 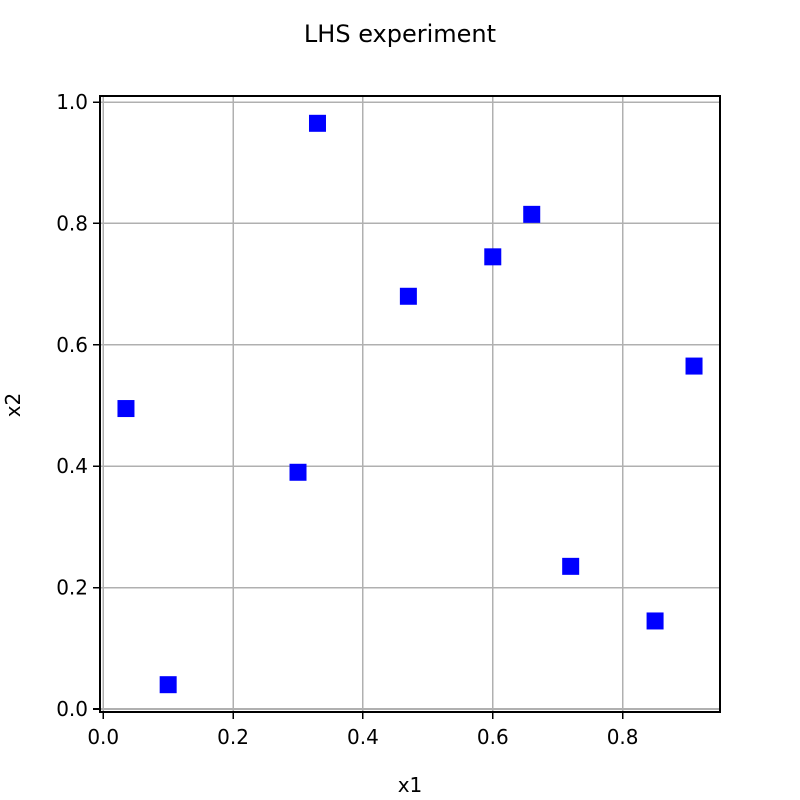 What do you see at coordinates (410, 785) in the screenshot?
I see `x-axis-label: x1` at bounding box center [410, 785].